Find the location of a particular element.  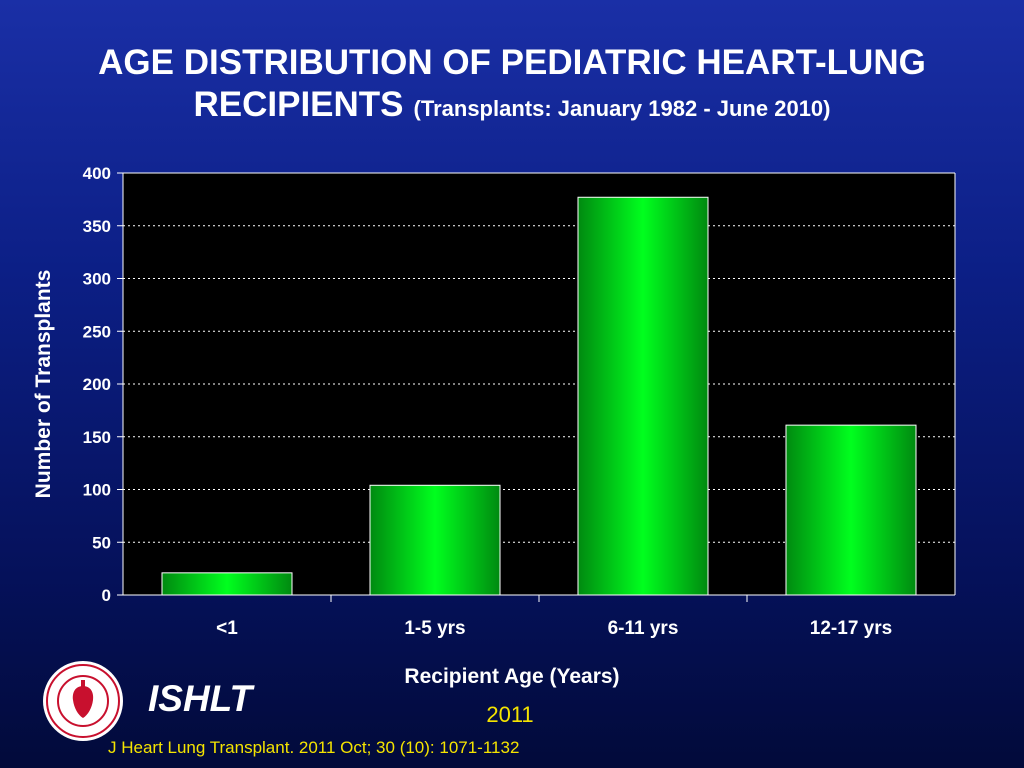

x-tick-labels: <1 1-5 yrs 6-11 yrs 12-17 yrs is located at coordinates (554, 628).